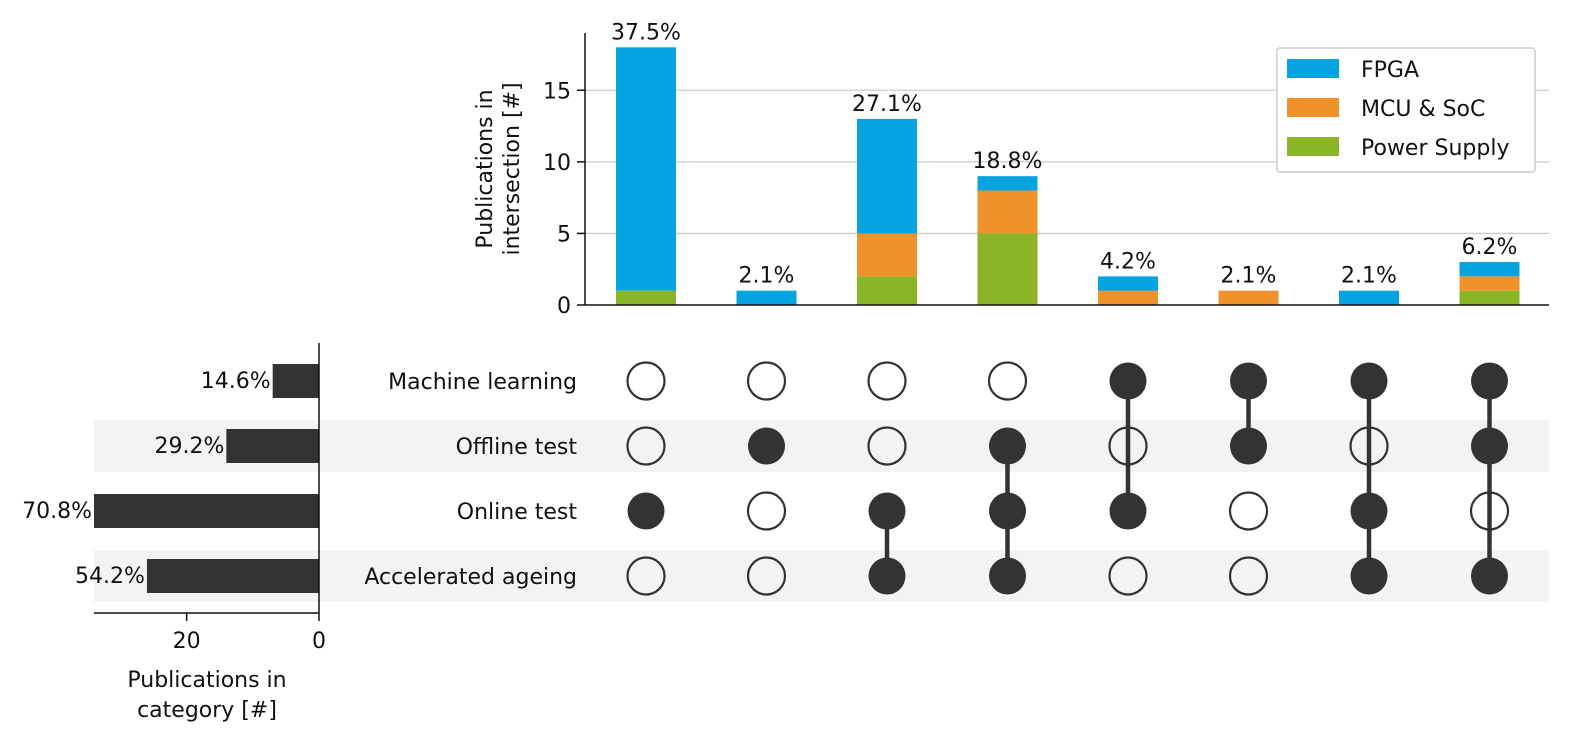 The height and width of the screenshot is (748, 1579). I want to click on category-x-axis-title-line: category [#], so click(207, 710).